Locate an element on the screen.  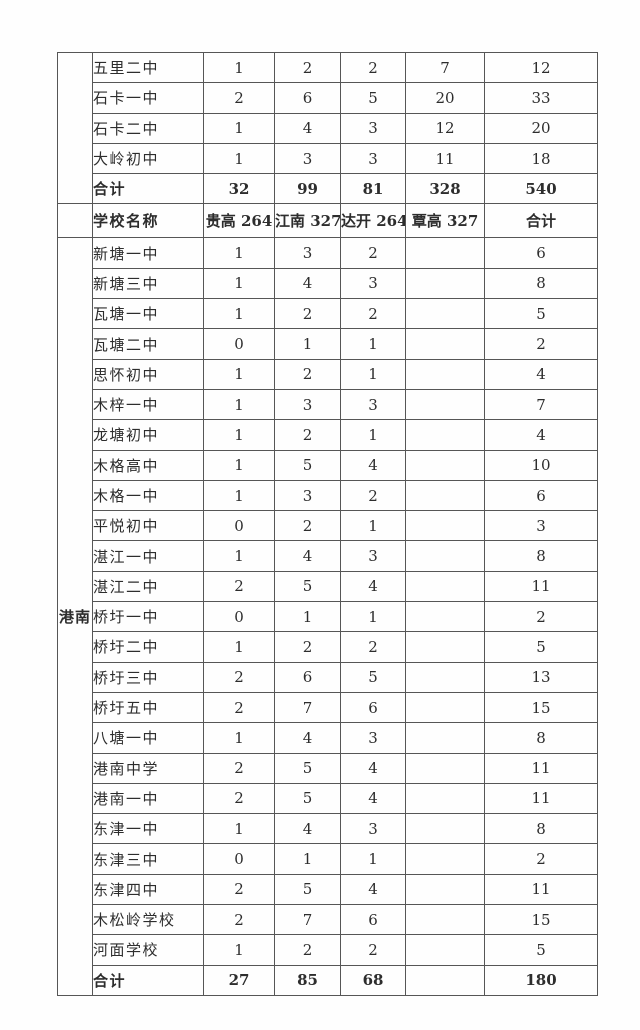
total-value-cell: 81 is located at coordinates (373, 189).